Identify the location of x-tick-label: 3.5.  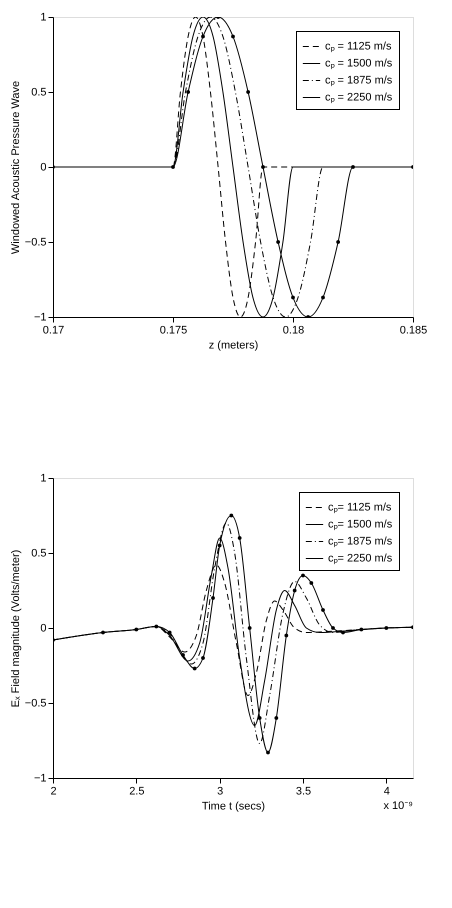
(304, 792).